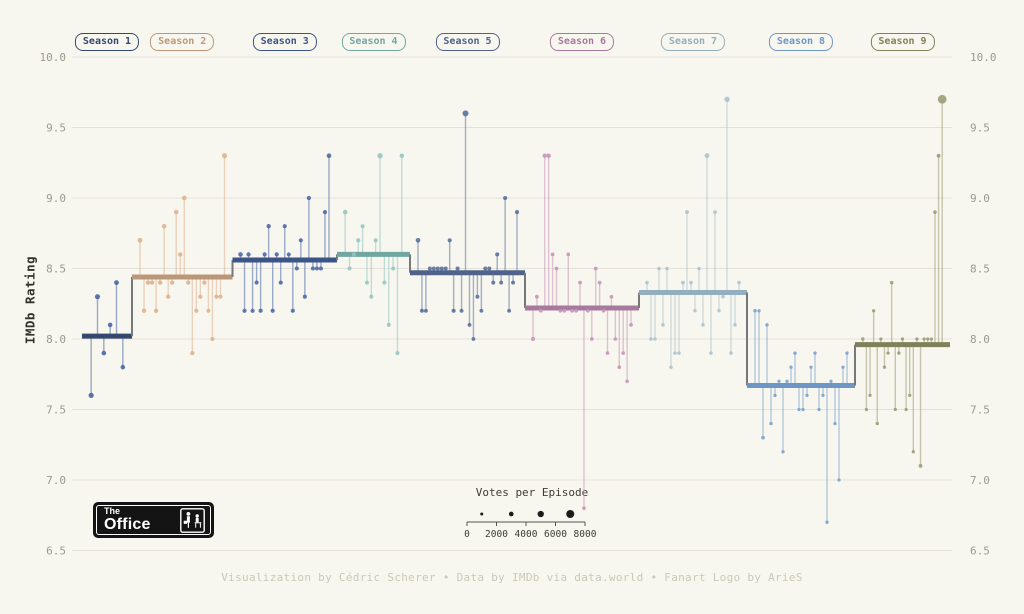  I want to click on logo-frame: The Office, so click(153, 520).